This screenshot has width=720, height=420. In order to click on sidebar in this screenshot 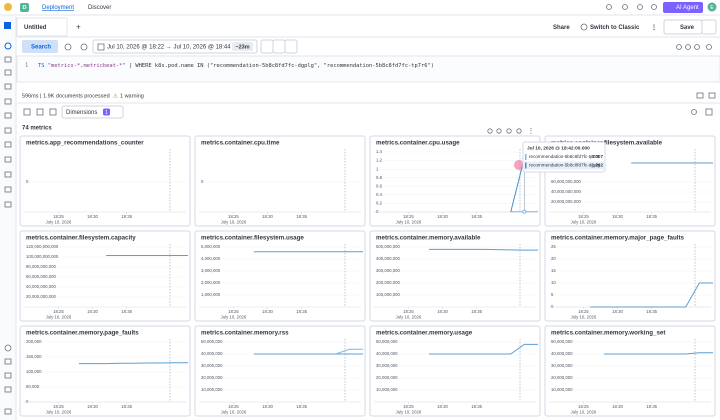, I will do `click(8, 218)`.